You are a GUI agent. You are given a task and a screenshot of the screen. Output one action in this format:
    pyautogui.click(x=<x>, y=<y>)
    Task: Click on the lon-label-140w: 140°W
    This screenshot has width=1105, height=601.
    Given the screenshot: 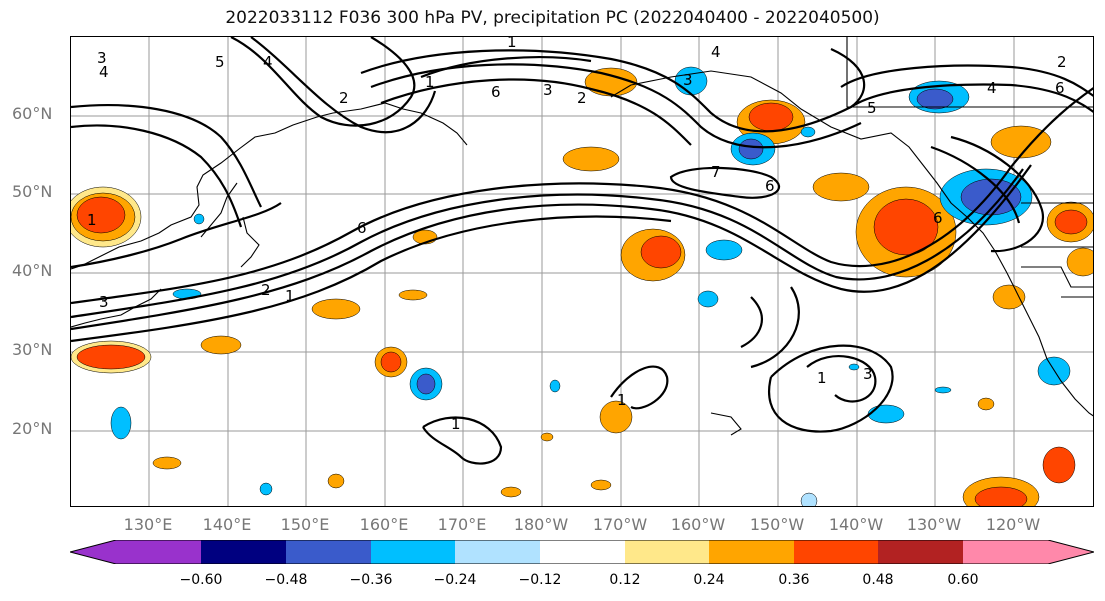 What is the action you would take?
    pyautogui.click(x=856, y=524)
    